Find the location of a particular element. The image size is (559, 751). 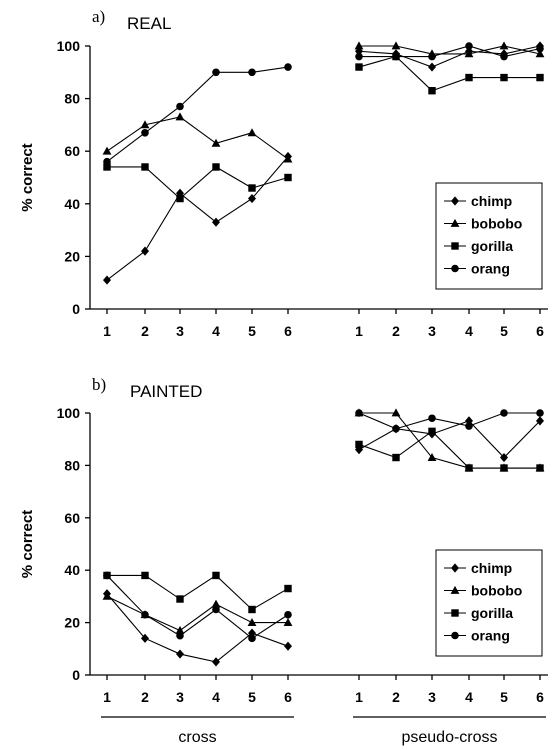

y-tick-label: 60 is located at coordinates (72, 518).